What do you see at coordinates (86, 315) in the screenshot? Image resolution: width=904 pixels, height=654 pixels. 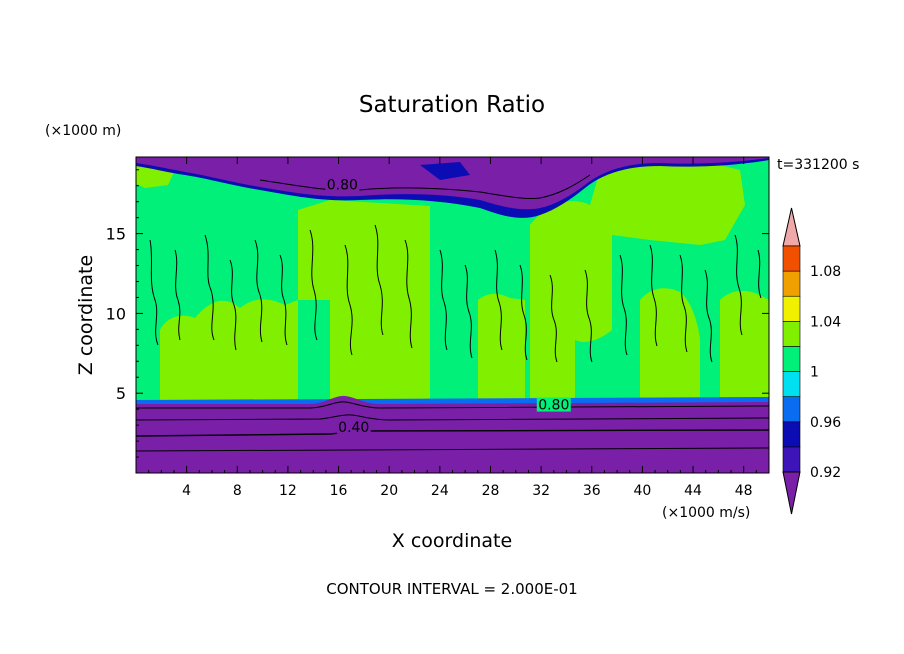 I see `y-axis-label: Z coordinate` at bounding box center [86, 315].